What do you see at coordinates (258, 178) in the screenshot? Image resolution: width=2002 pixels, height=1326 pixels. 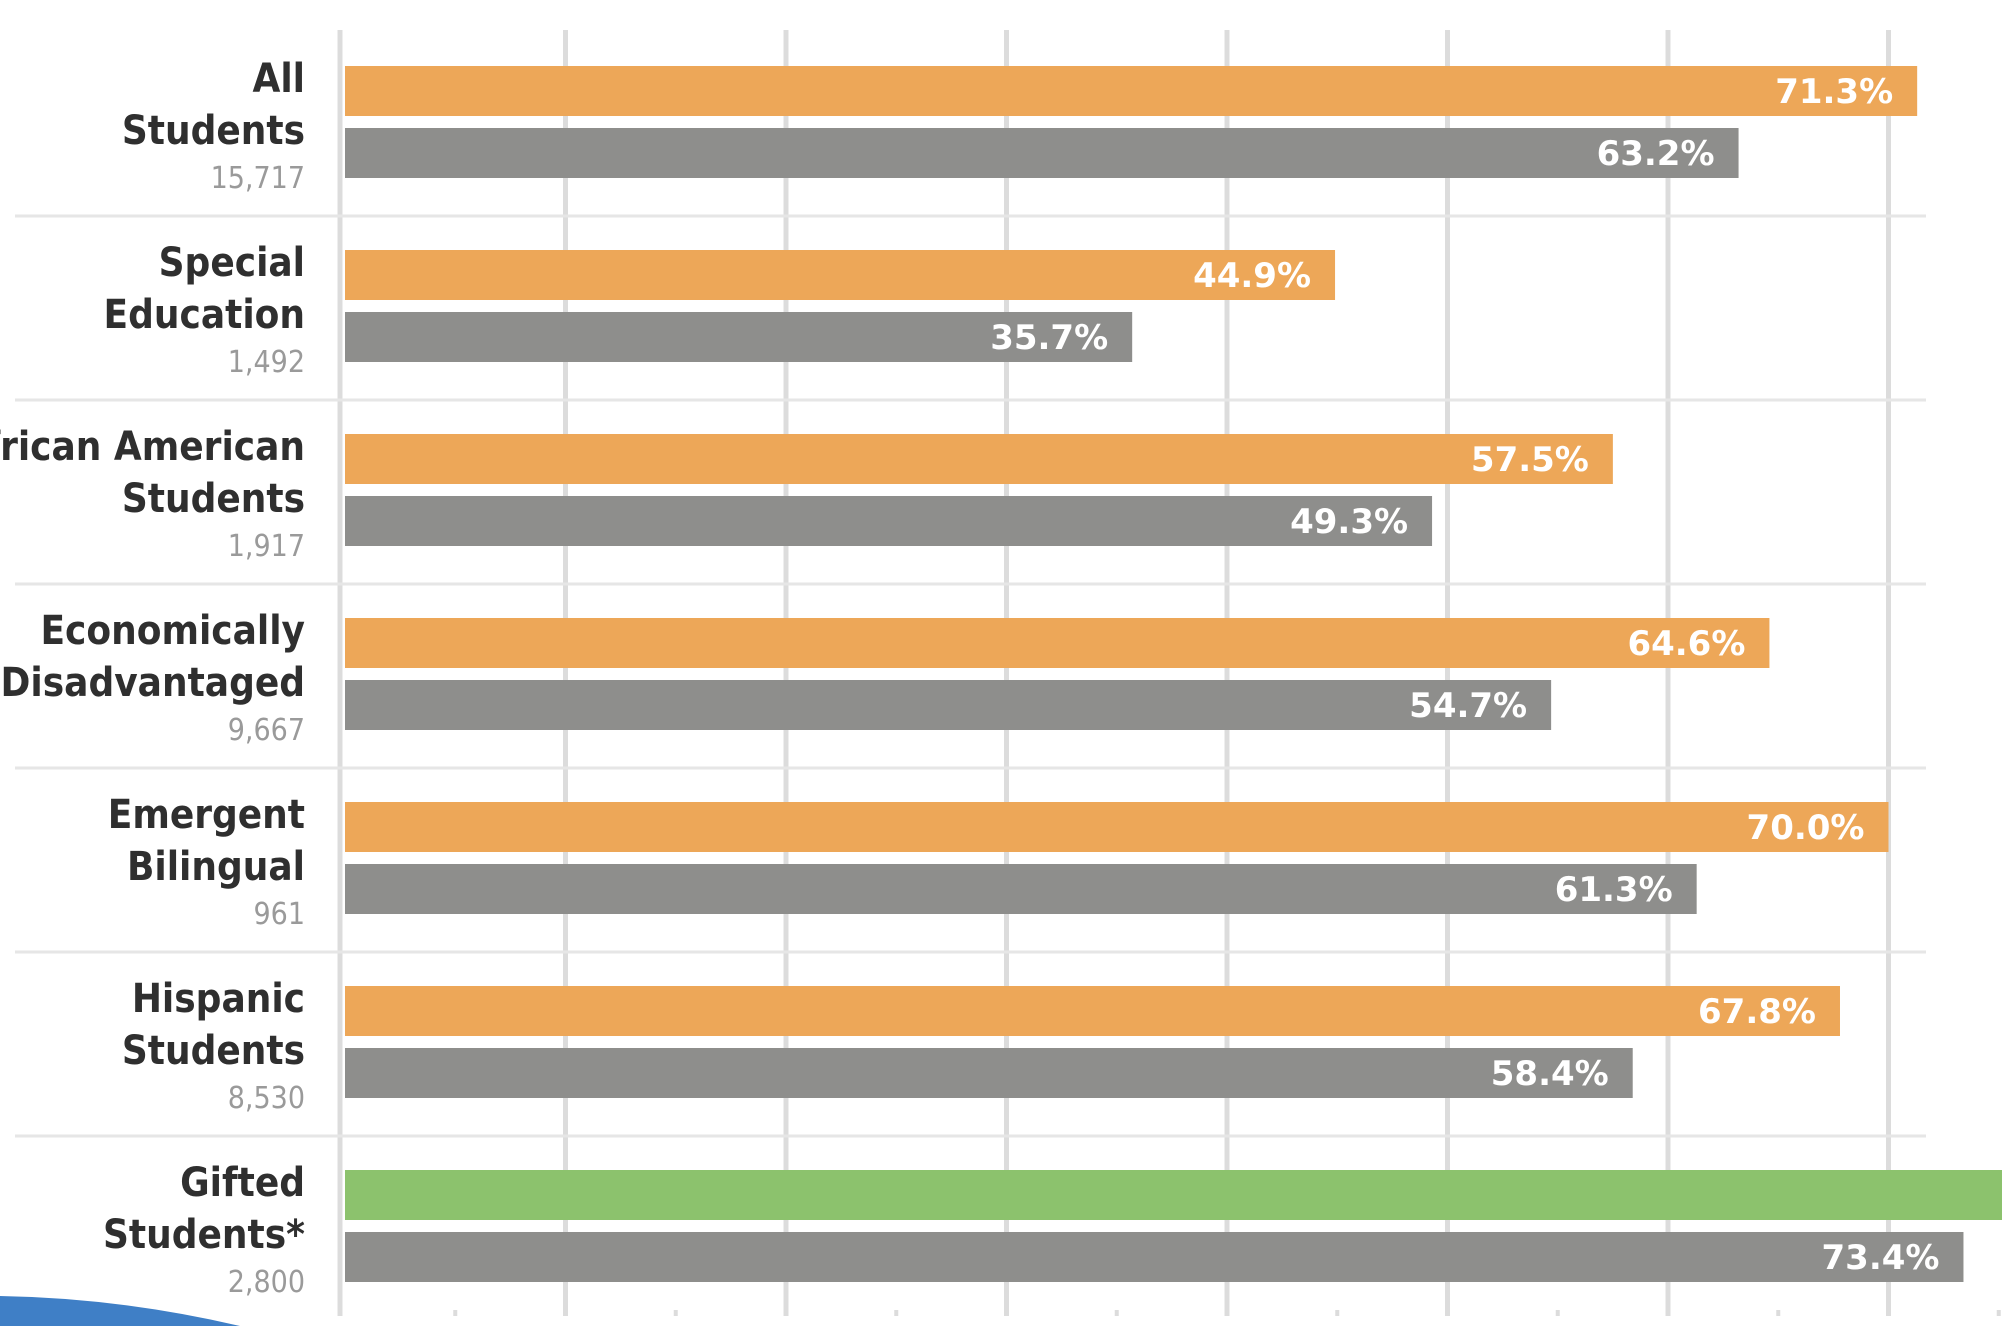 I see `category-count: 15,717` at bounding box center [258, 178].